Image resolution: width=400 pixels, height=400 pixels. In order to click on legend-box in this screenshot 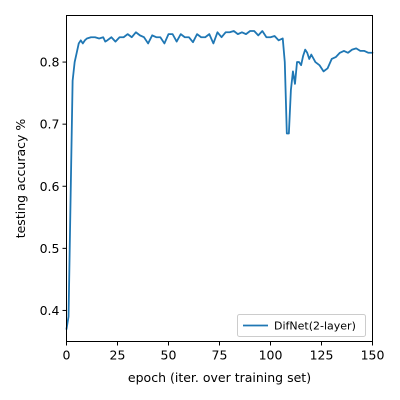, I will do `click(301, 325)`.